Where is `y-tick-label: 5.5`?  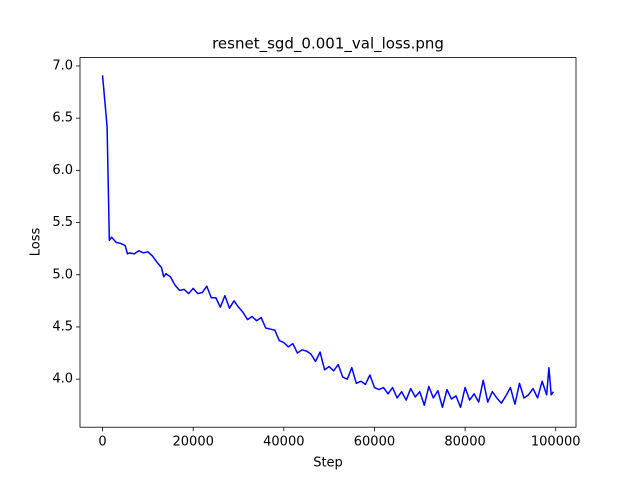 y-tick-label: 5.5 is located at coordinates (62, 222).